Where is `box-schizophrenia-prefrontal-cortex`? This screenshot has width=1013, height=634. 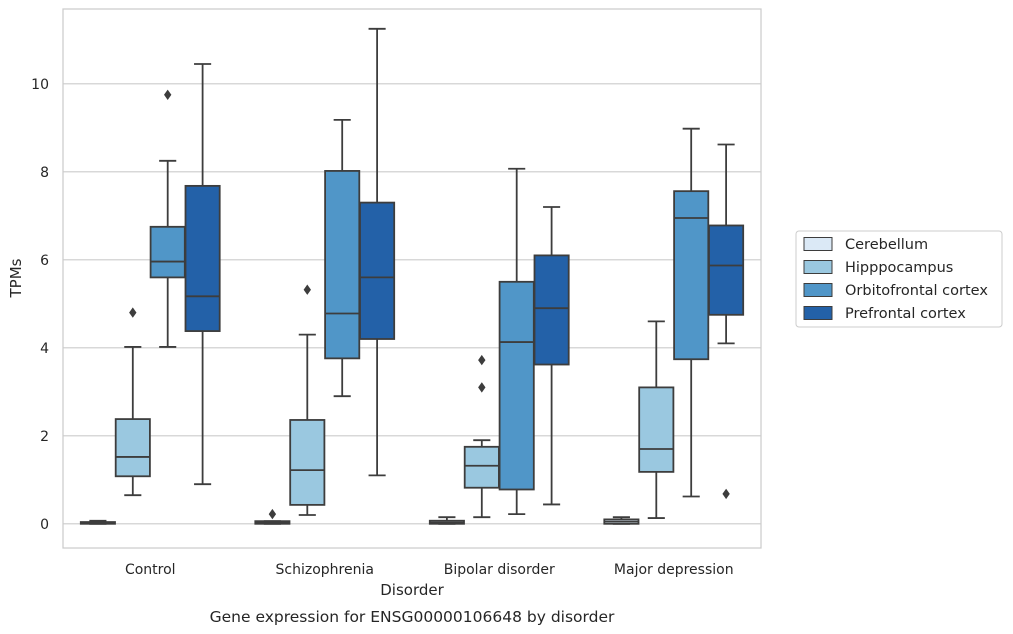
box-schizophrenia-prefrontal-cortex is located at coordinates (377, 252).